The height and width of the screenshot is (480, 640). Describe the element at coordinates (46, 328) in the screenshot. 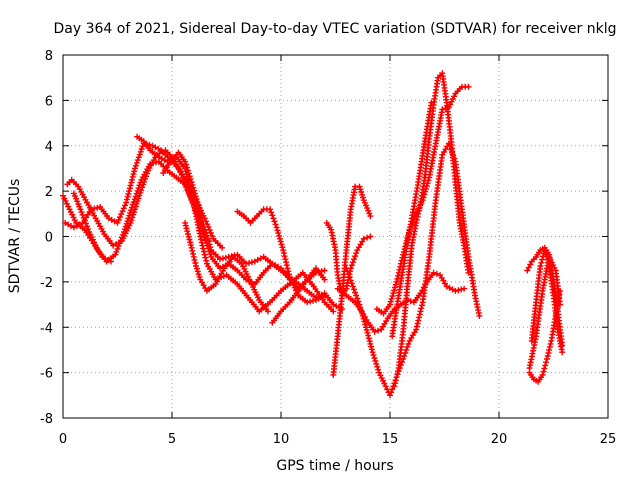

I see `y-tick-label: -4` at that location.